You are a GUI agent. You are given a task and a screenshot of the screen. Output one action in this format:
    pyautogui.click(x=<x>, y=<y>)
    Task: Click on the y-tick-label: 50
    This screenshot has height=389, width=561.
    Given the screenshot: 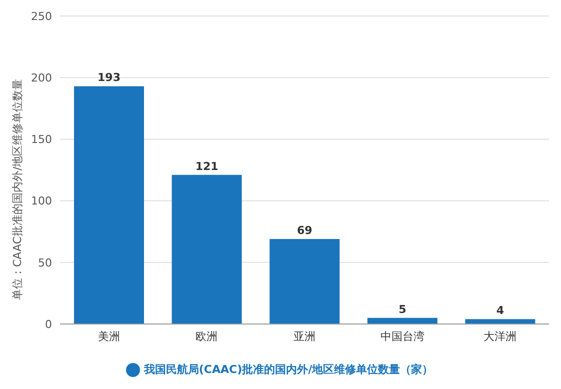 What is the action you would take?
    pyautogui.click(x=45, y=263)
    